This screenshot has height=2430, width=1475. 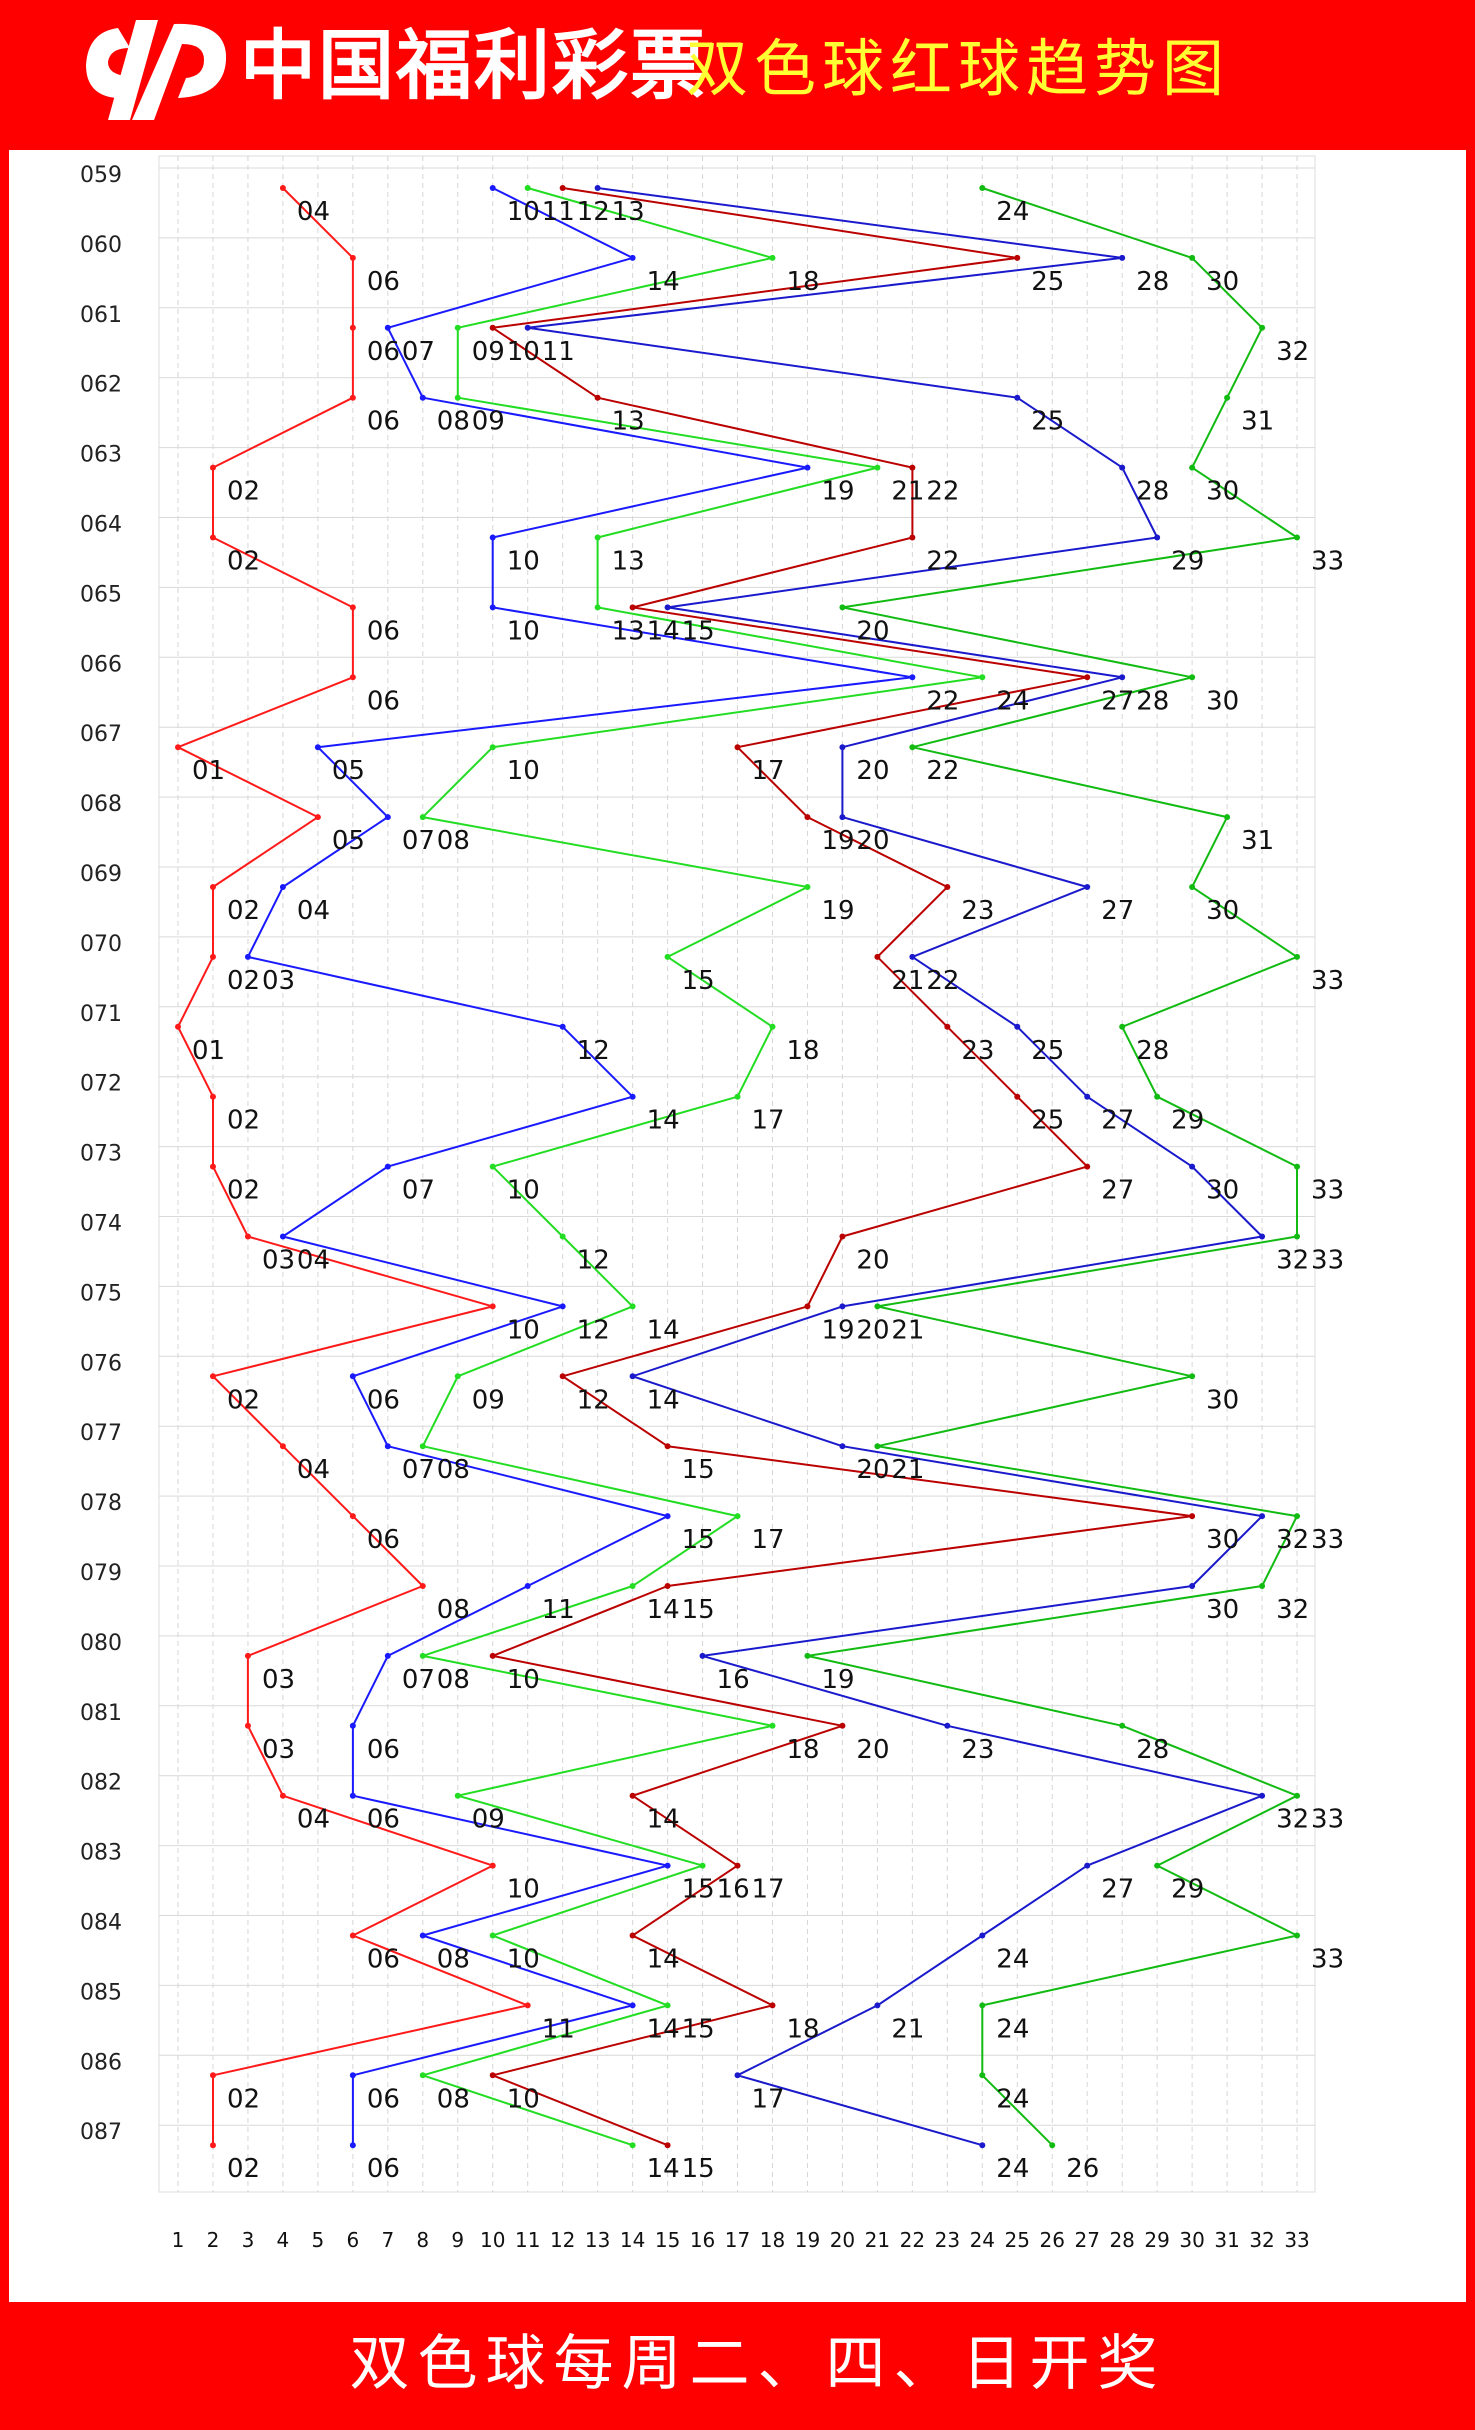 What do you see at coordinates (387, 2240) in the screenshot?
I see `x-tick-label: 7` at bounding box center [387, 2240].